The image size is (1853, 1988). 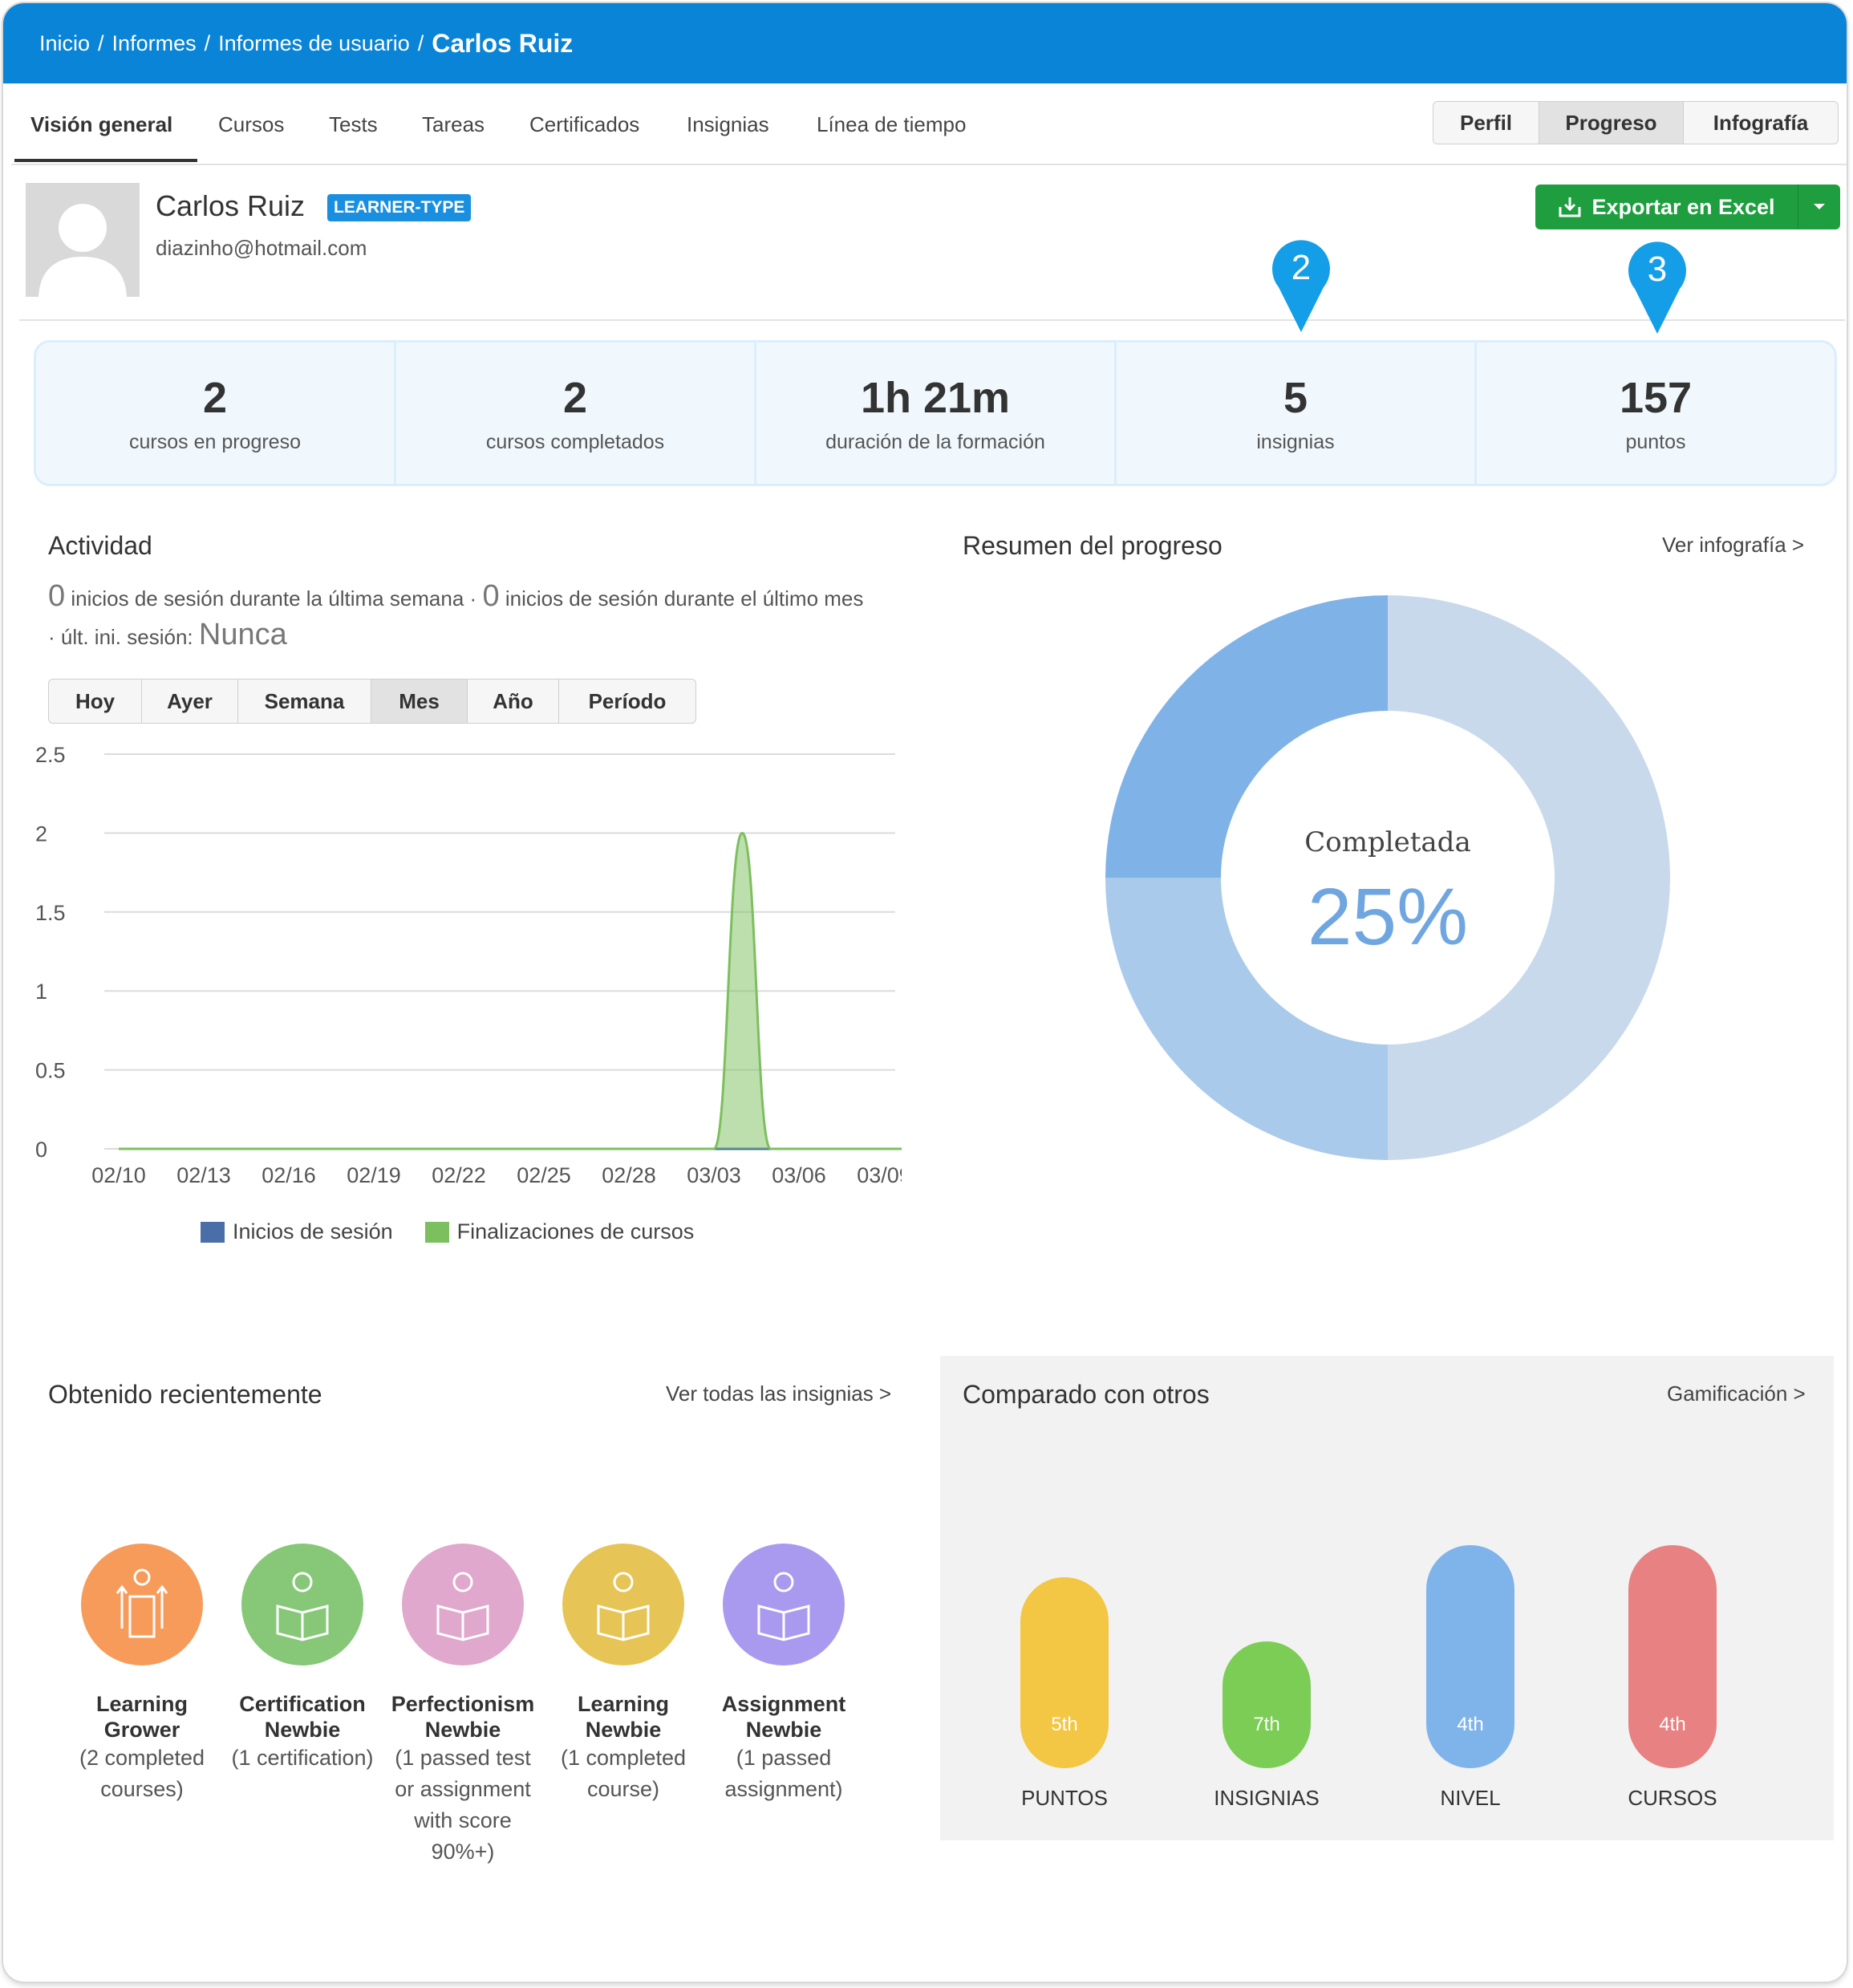 I want to click on download-icon, so click(x=1570, y=207).